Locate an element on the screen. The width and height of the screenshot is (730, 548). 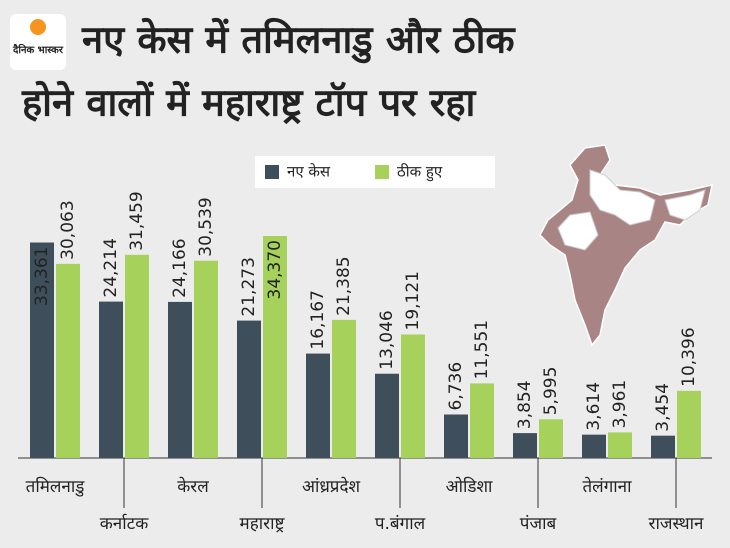
legend-label: ठीक हुए is located at coordinates (420, 172).